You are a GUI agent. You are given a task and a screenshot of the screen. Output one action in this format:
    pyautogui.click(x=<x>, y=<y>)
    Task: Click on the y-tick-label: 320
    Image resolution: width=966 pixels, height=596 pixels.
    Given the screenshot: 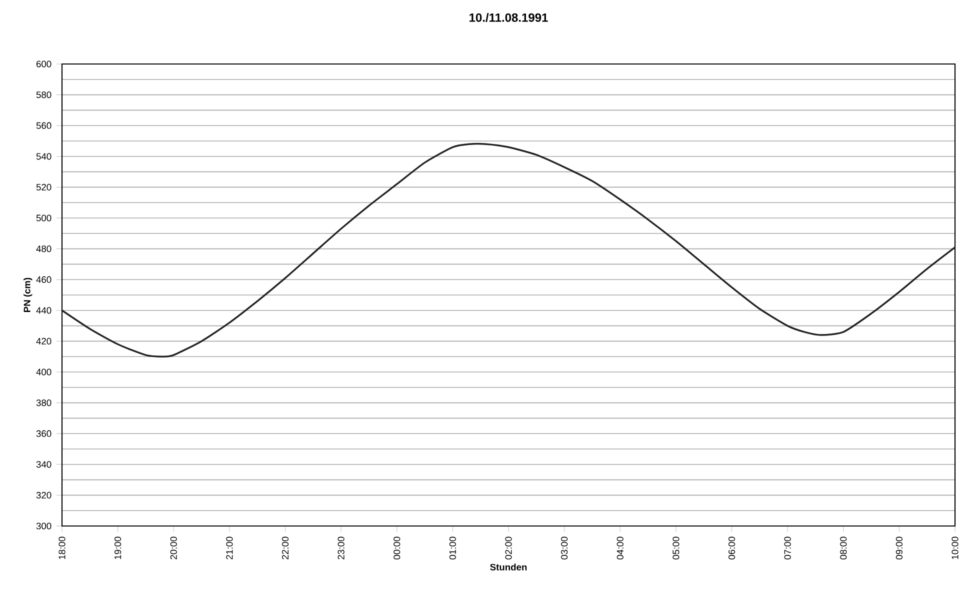 What is the action you would take?
    pyautogui.click(x=44, y=495)
    